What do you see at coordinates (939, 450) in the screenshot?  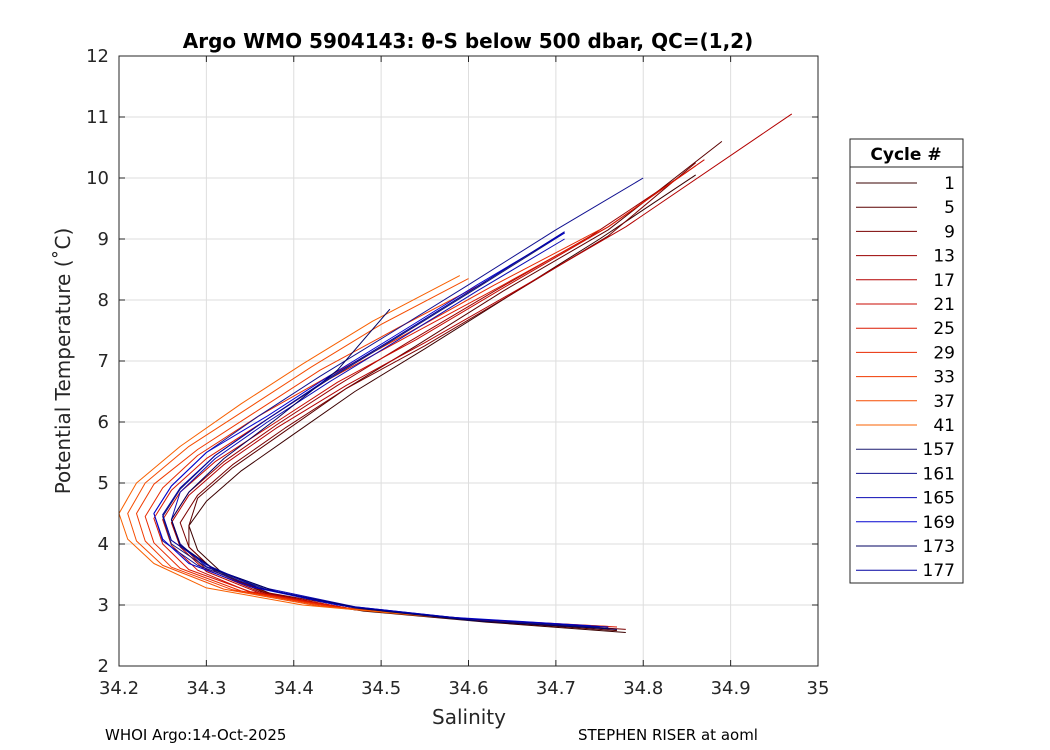 I see `legend-entry-label: 157` at bounding box center [939, 450].